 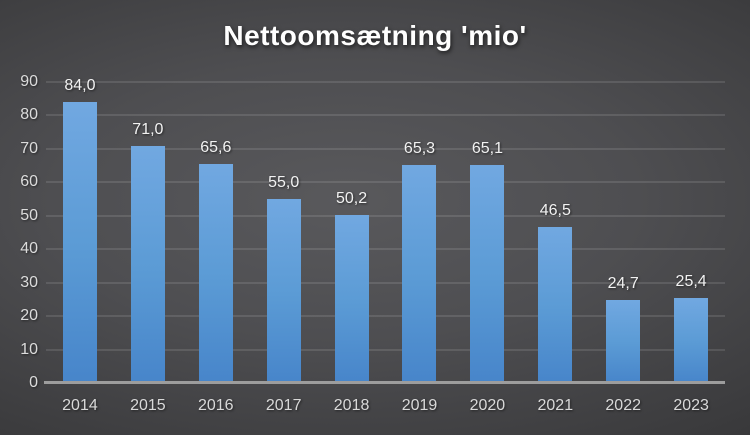 I want to click on x-axis-category-label: 2015, so click(x=148, y=405).